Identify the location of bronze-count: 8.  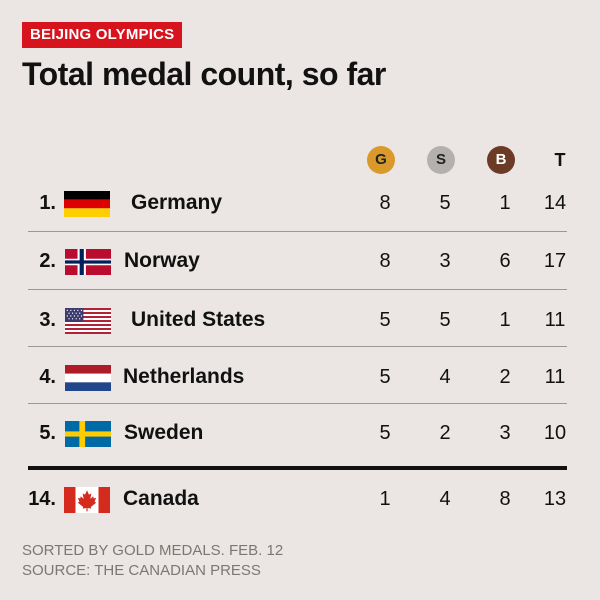
(505, 499).